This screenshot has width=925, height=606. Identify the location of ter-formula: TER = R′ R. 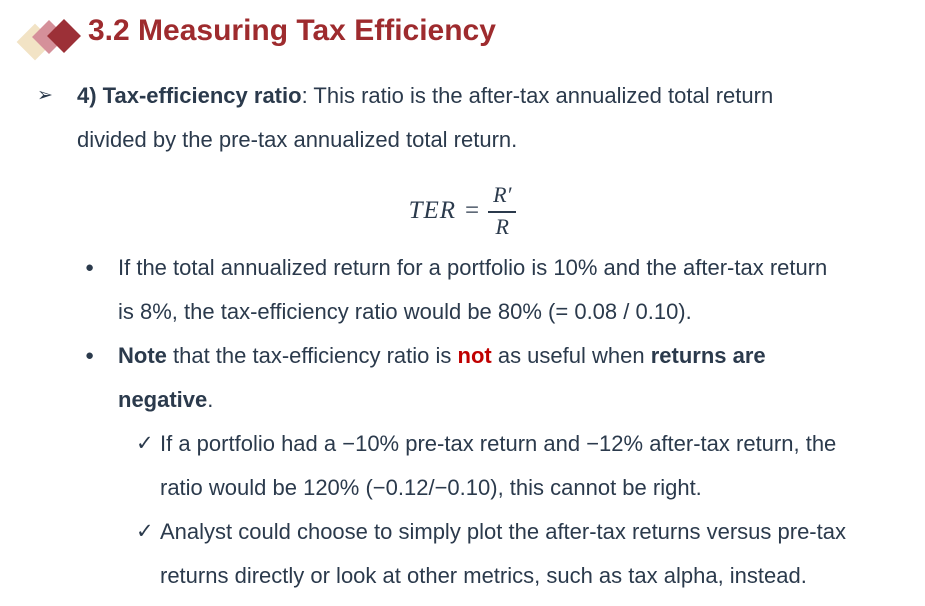
(462, 211).